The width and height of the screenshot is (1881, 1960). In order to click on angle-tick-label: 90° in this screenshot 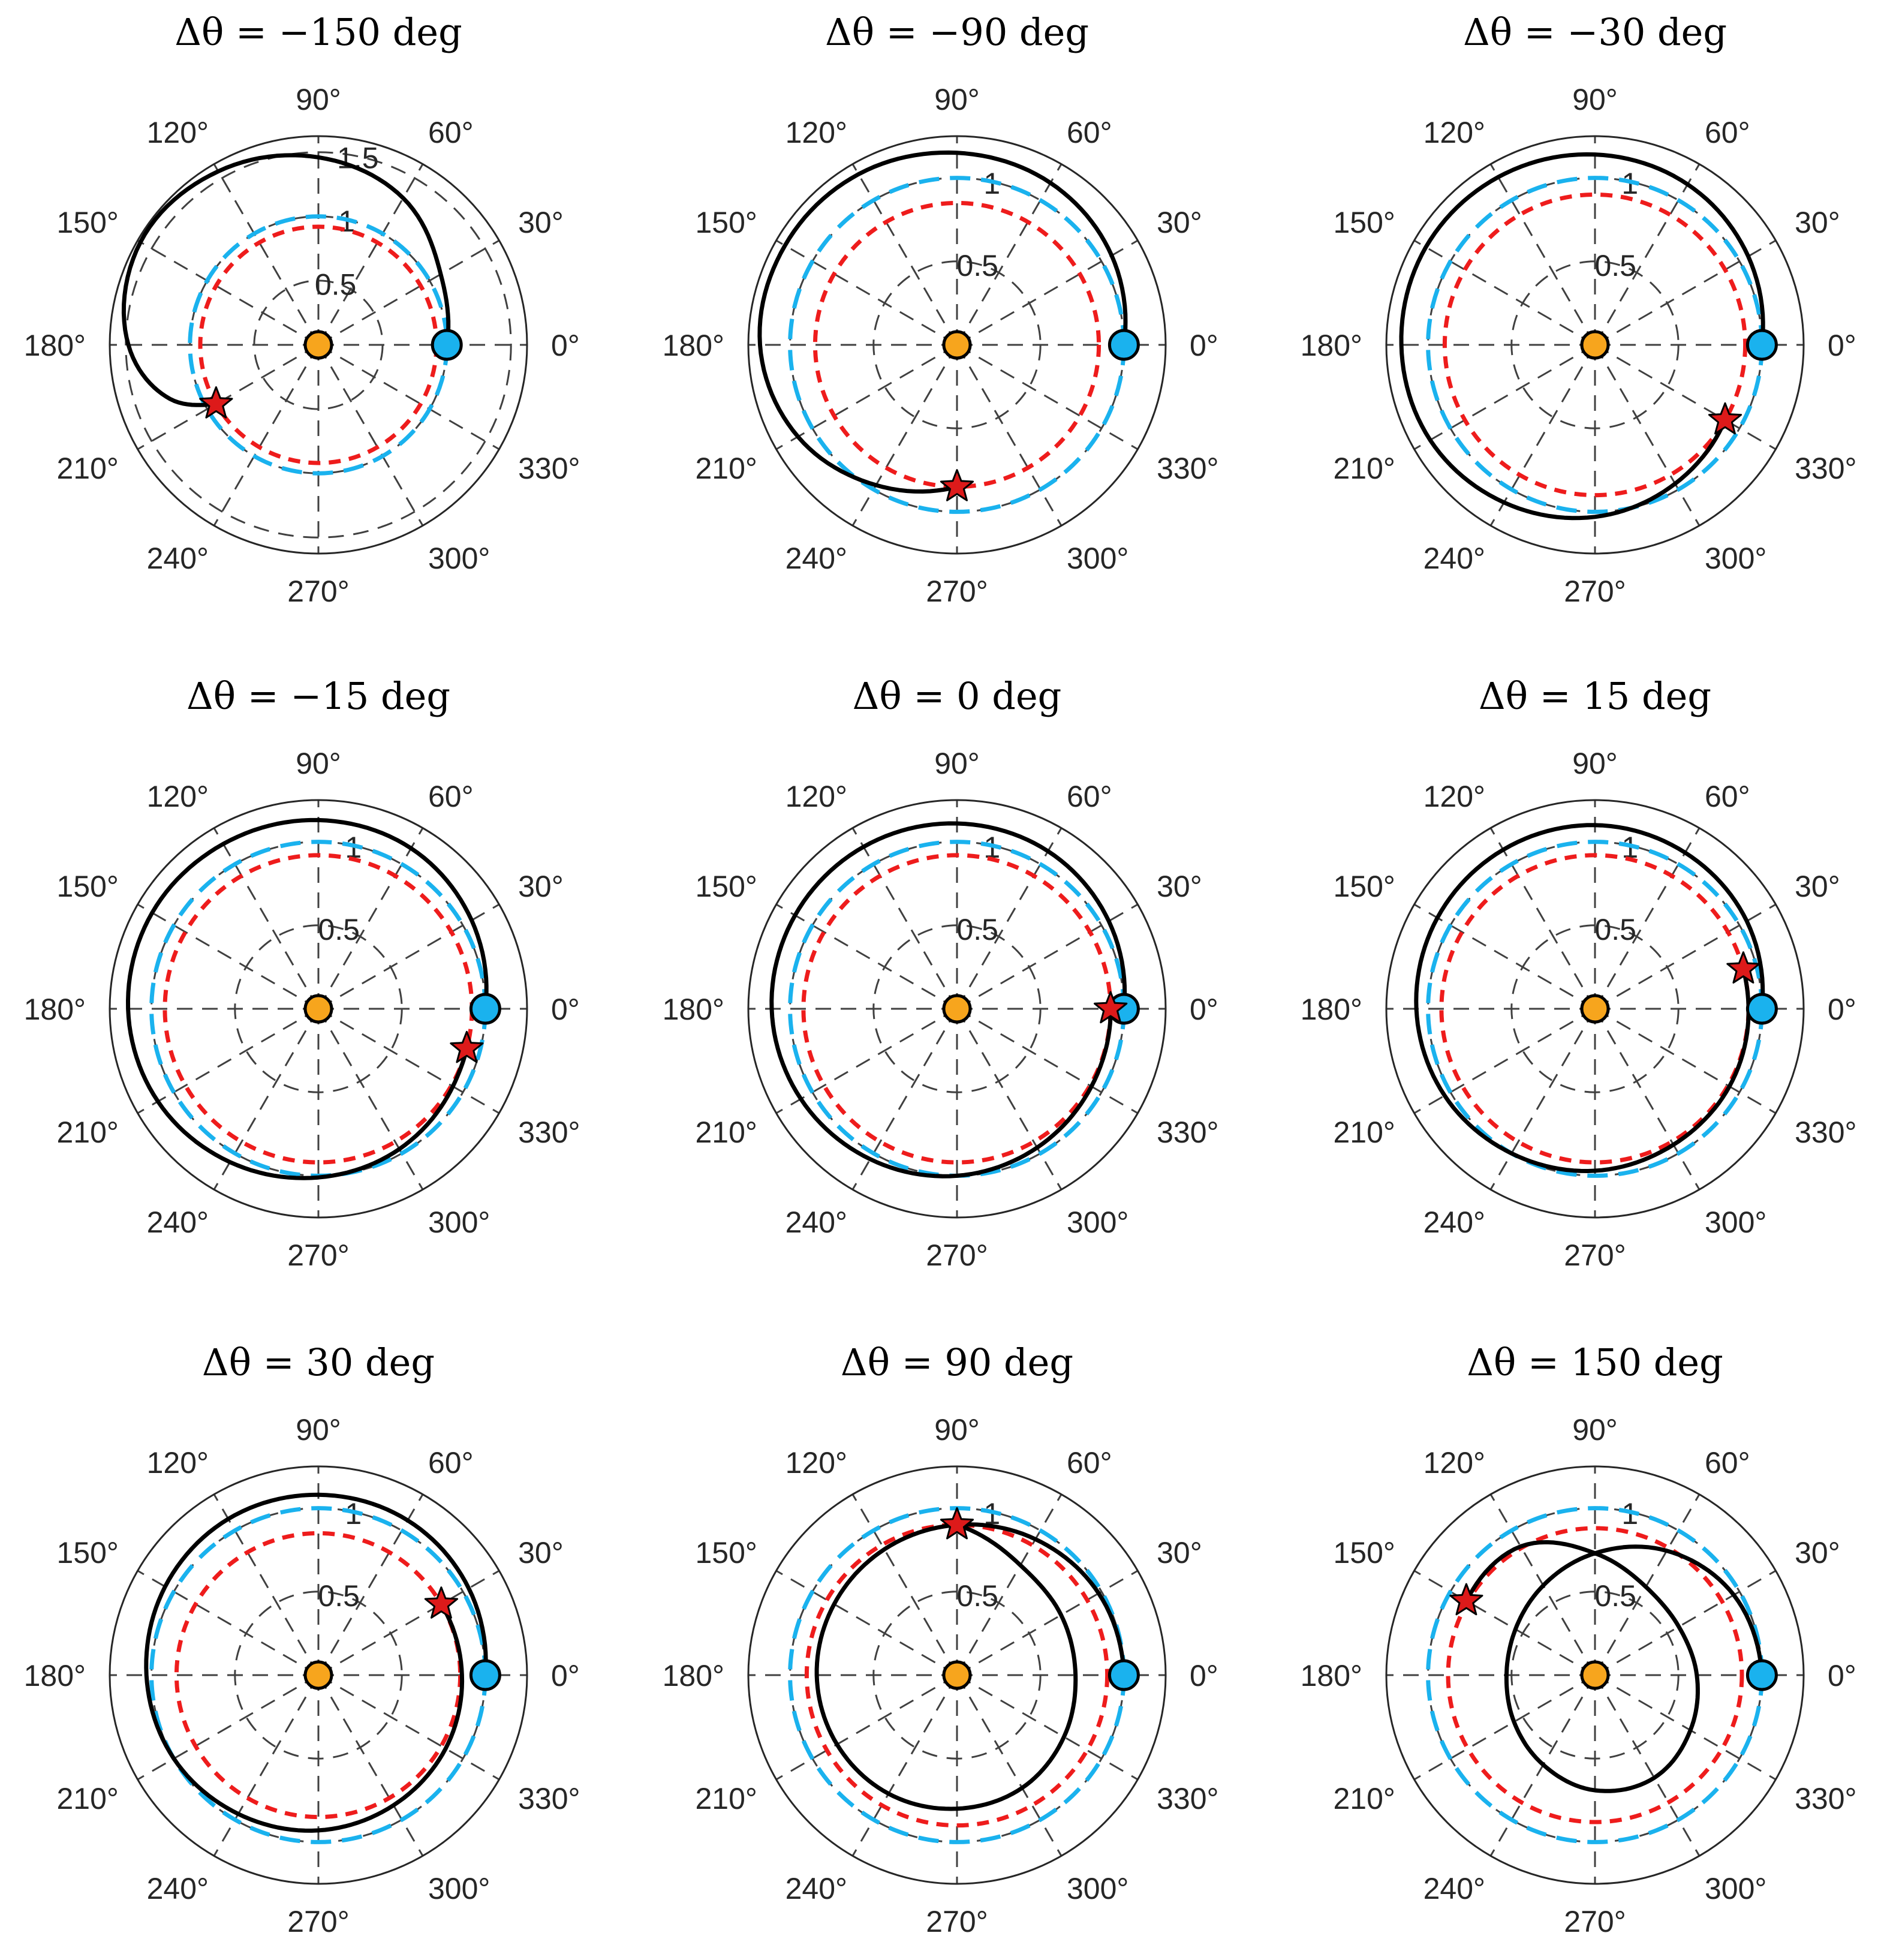, I will do `click(957, 1430)`.